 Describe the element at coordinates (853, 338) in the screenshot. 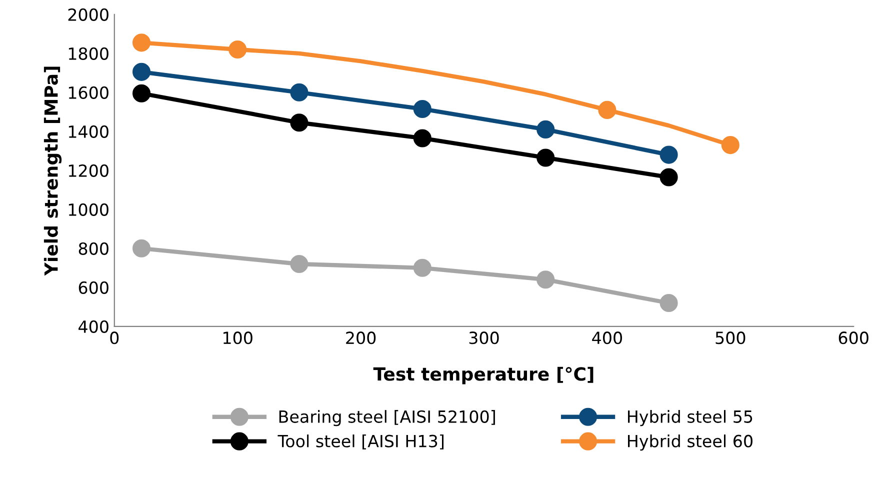

I see `x-tick-label: 600` at that location.